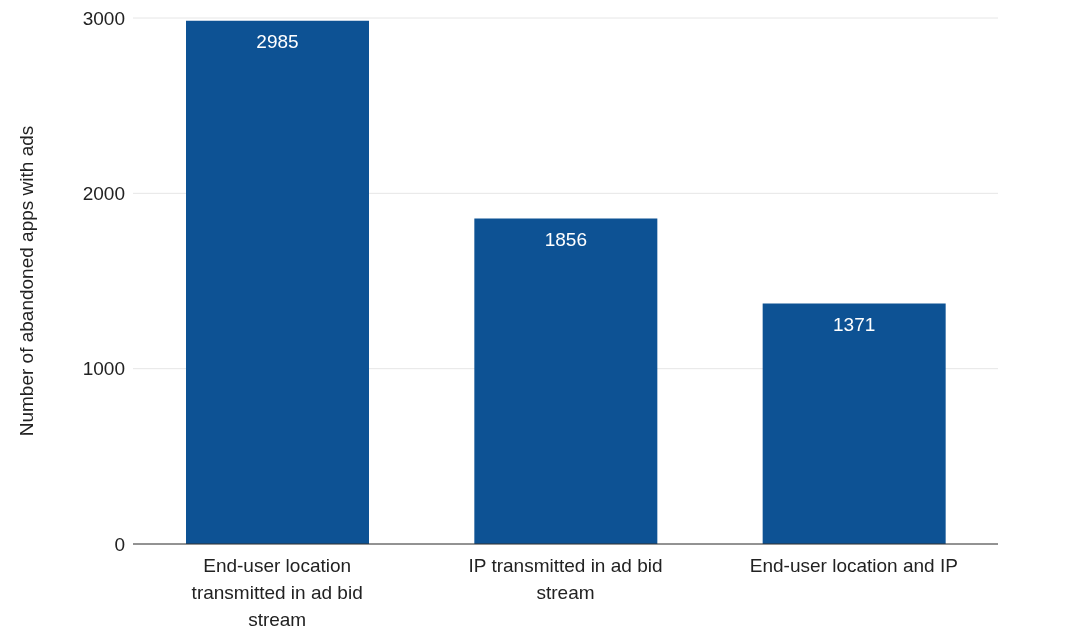  Describe the element at coordinates (103, 18) in the screenshot. I see `y-tick-label: 3000` at that location.